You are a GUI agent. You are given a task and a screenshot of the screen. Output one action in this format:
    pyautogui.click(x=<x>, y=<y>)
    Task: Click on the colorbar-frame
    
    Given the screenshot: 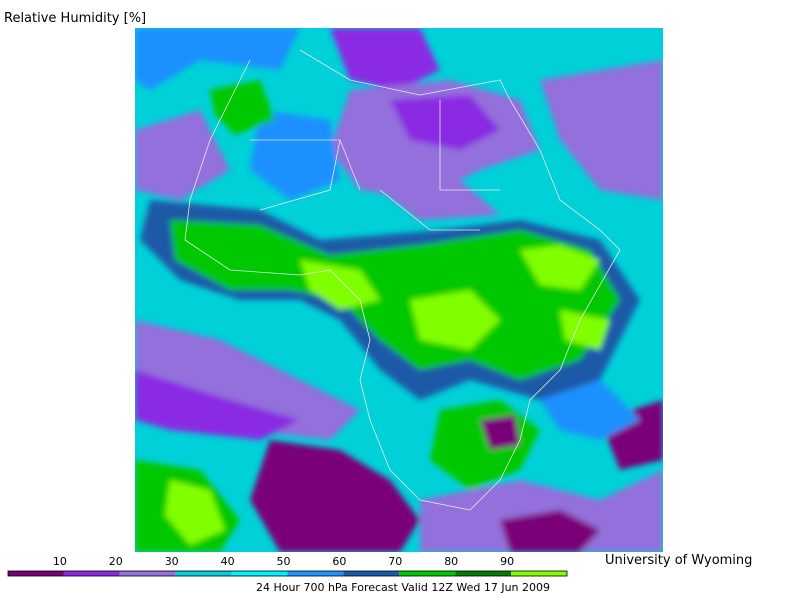 What is the action you would take?
    pyautogui.click(x=287, y=573)
    